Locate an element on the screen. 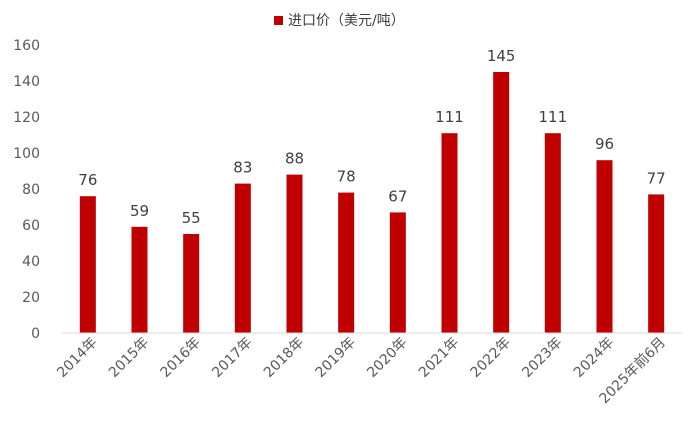 This screenshot has height=446, width=700. y-tick-label: 60 is located at coordinates (31, 226).